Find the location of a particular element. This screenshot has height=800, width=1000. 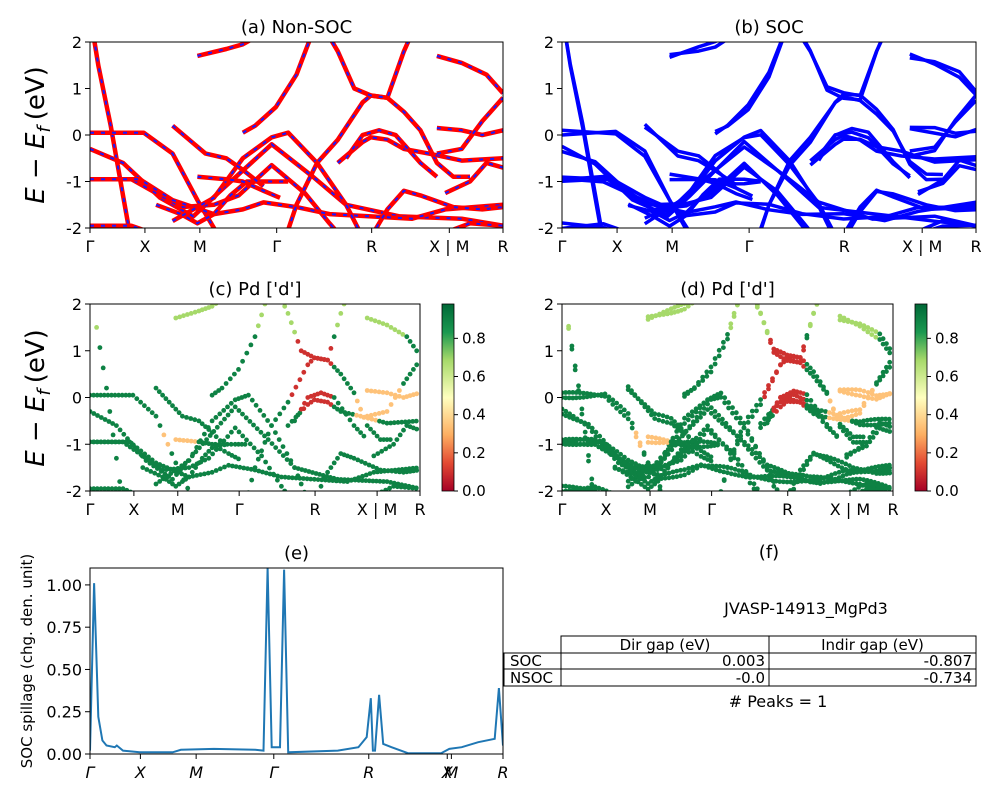

y-tick-label: 1 is located at coordinates (549, 89).